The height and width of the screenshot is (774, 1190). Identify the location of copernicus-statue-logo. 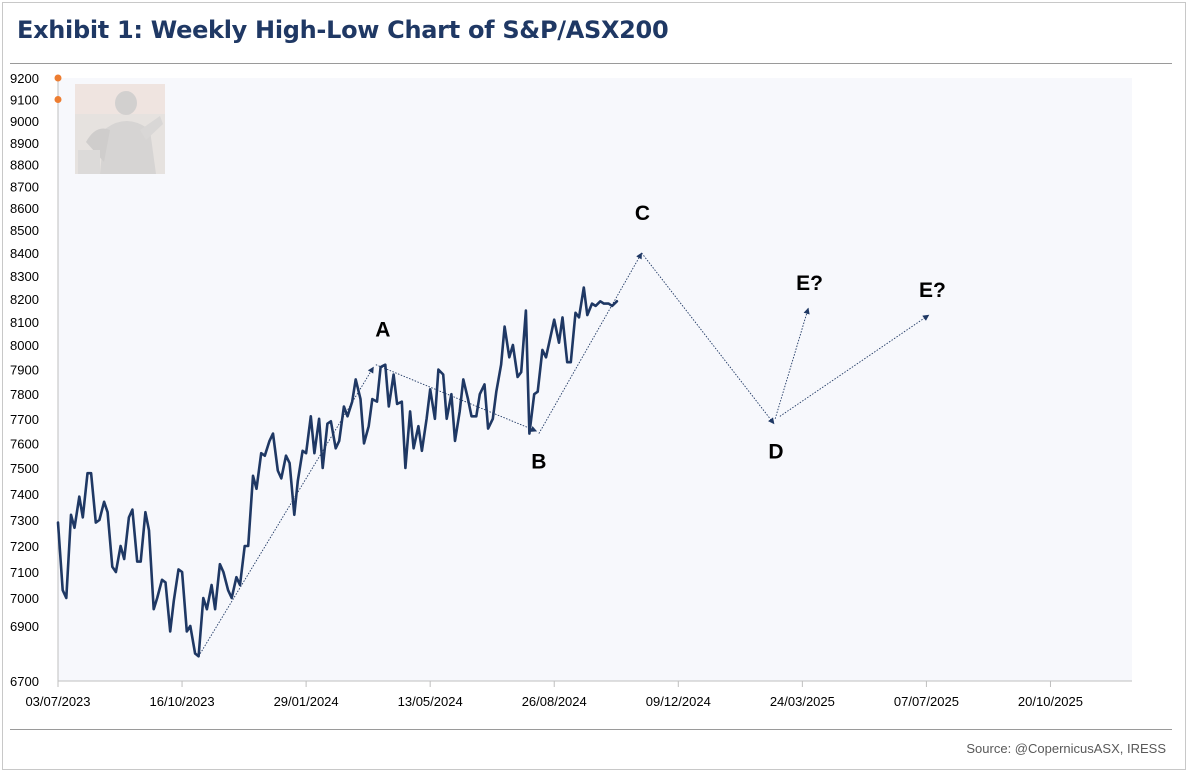
(120, 129).